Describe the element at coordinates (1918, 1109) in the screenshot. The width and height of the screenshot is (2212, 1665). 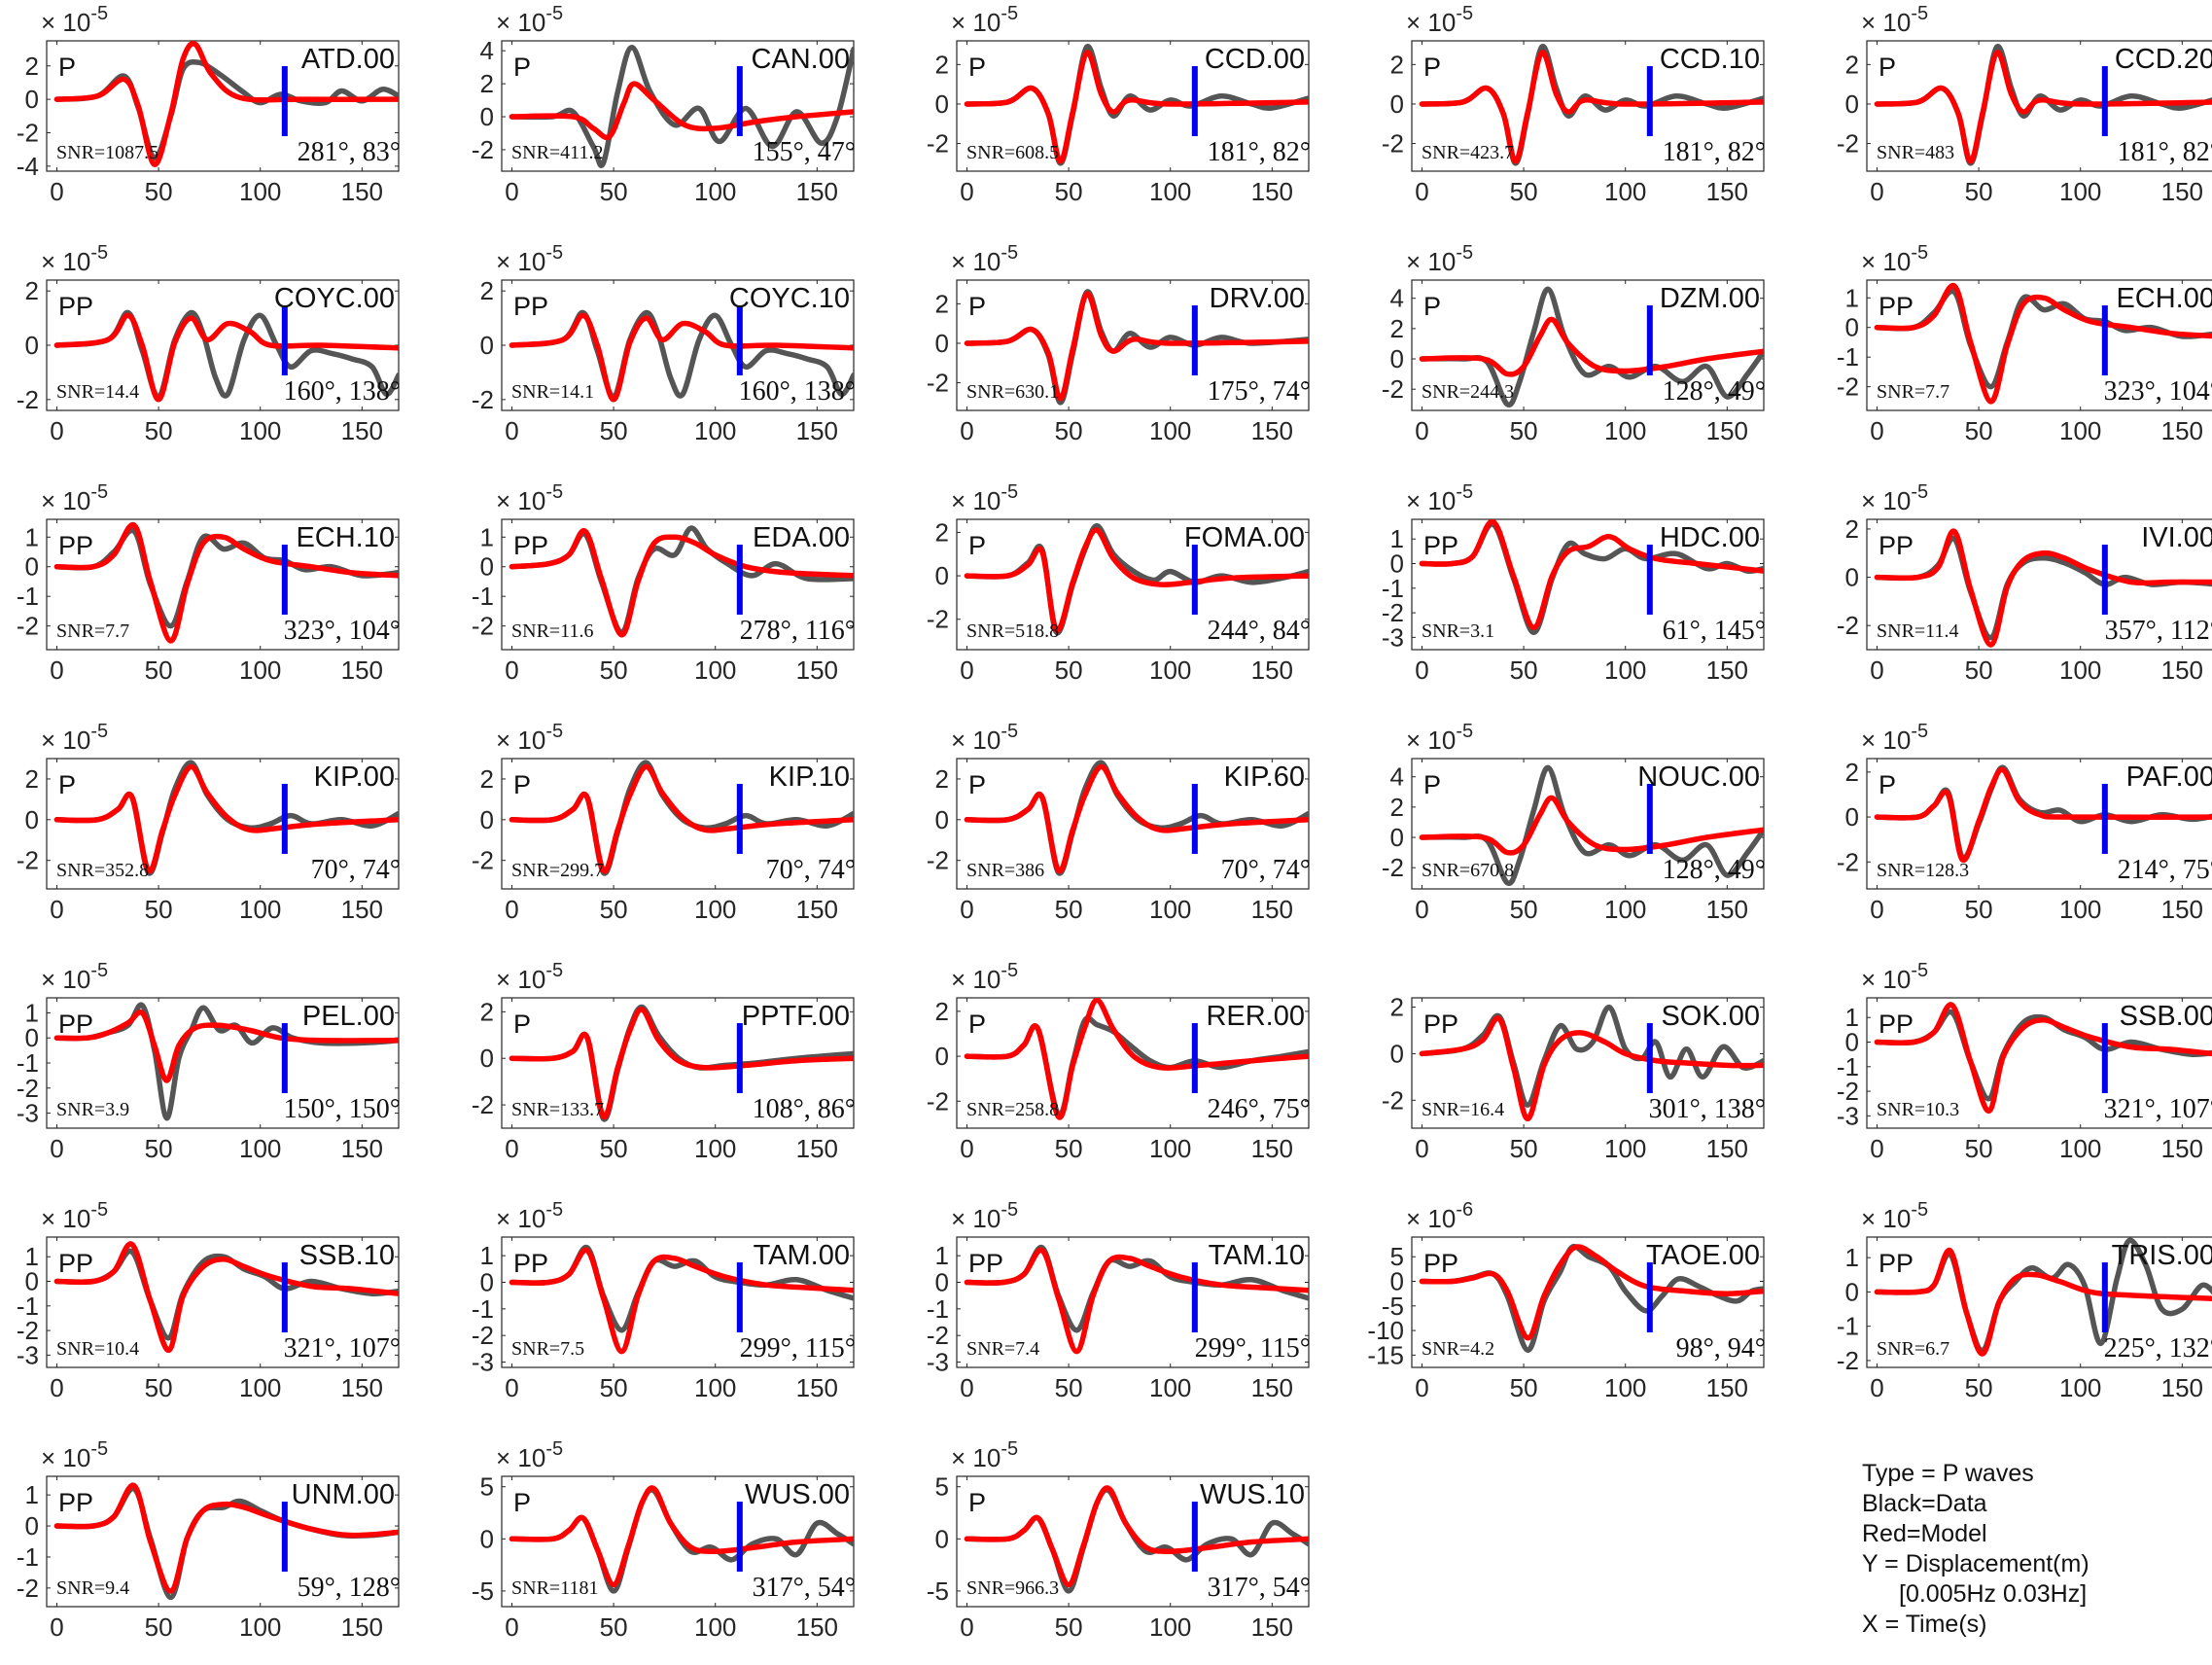
I see `snr-label: SNR=10.3` at that location.